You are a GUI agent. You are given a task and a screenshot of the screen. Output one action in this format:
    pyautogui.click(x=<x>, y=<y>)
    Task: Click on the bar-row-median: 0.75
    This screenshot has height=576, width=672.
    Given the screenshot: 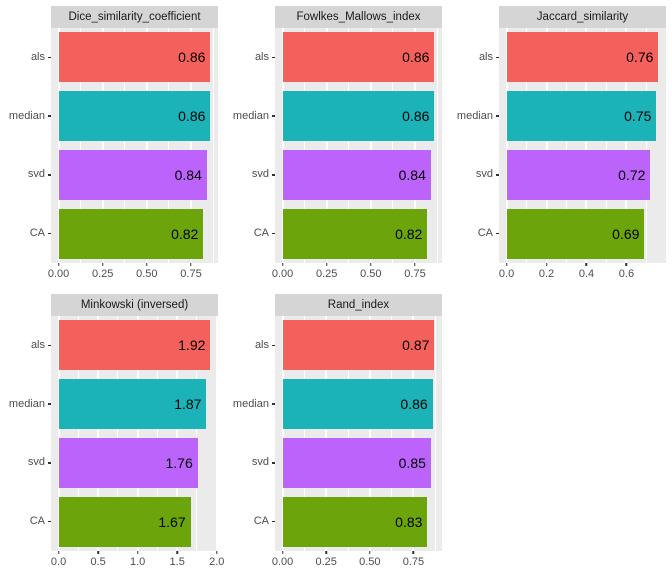 What is the action you would take?
    pyautogui.click(x=582, y=116)
    